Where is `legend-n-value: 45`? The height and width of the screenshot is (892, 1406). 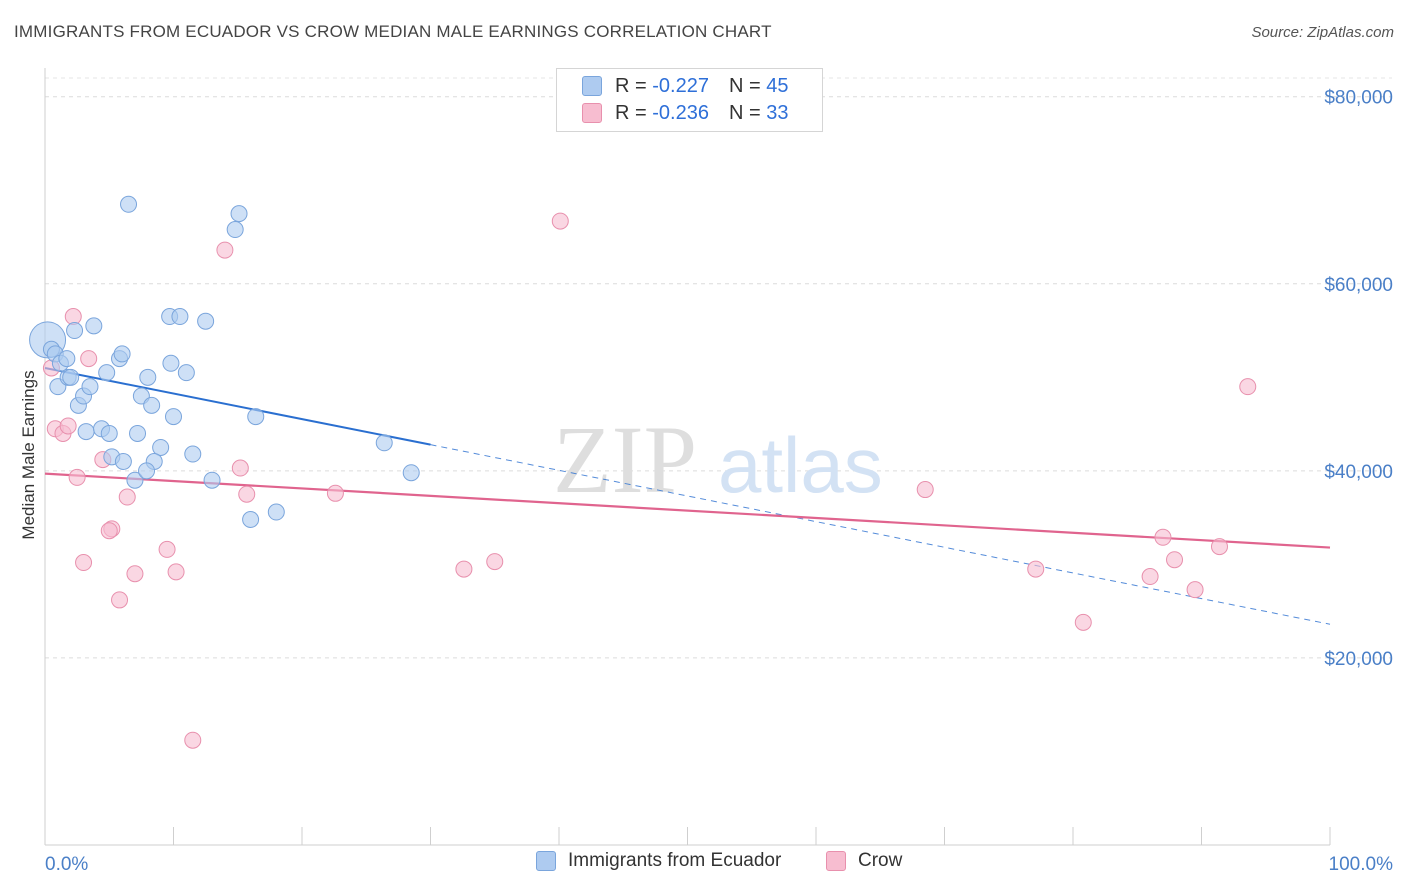
legend-n-value: 45 is located at coordinates (777, 85).